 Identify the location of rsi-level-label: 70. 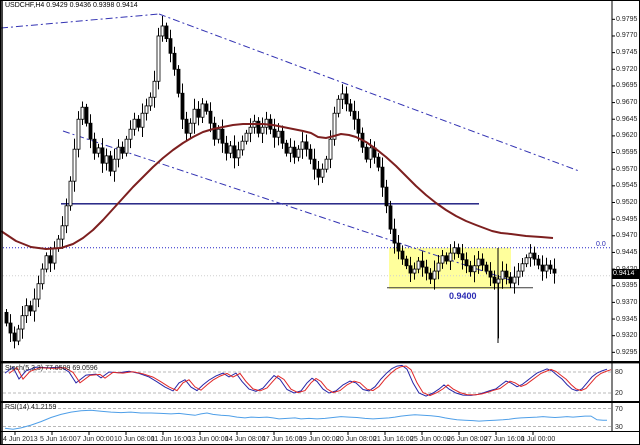
(619, 409).